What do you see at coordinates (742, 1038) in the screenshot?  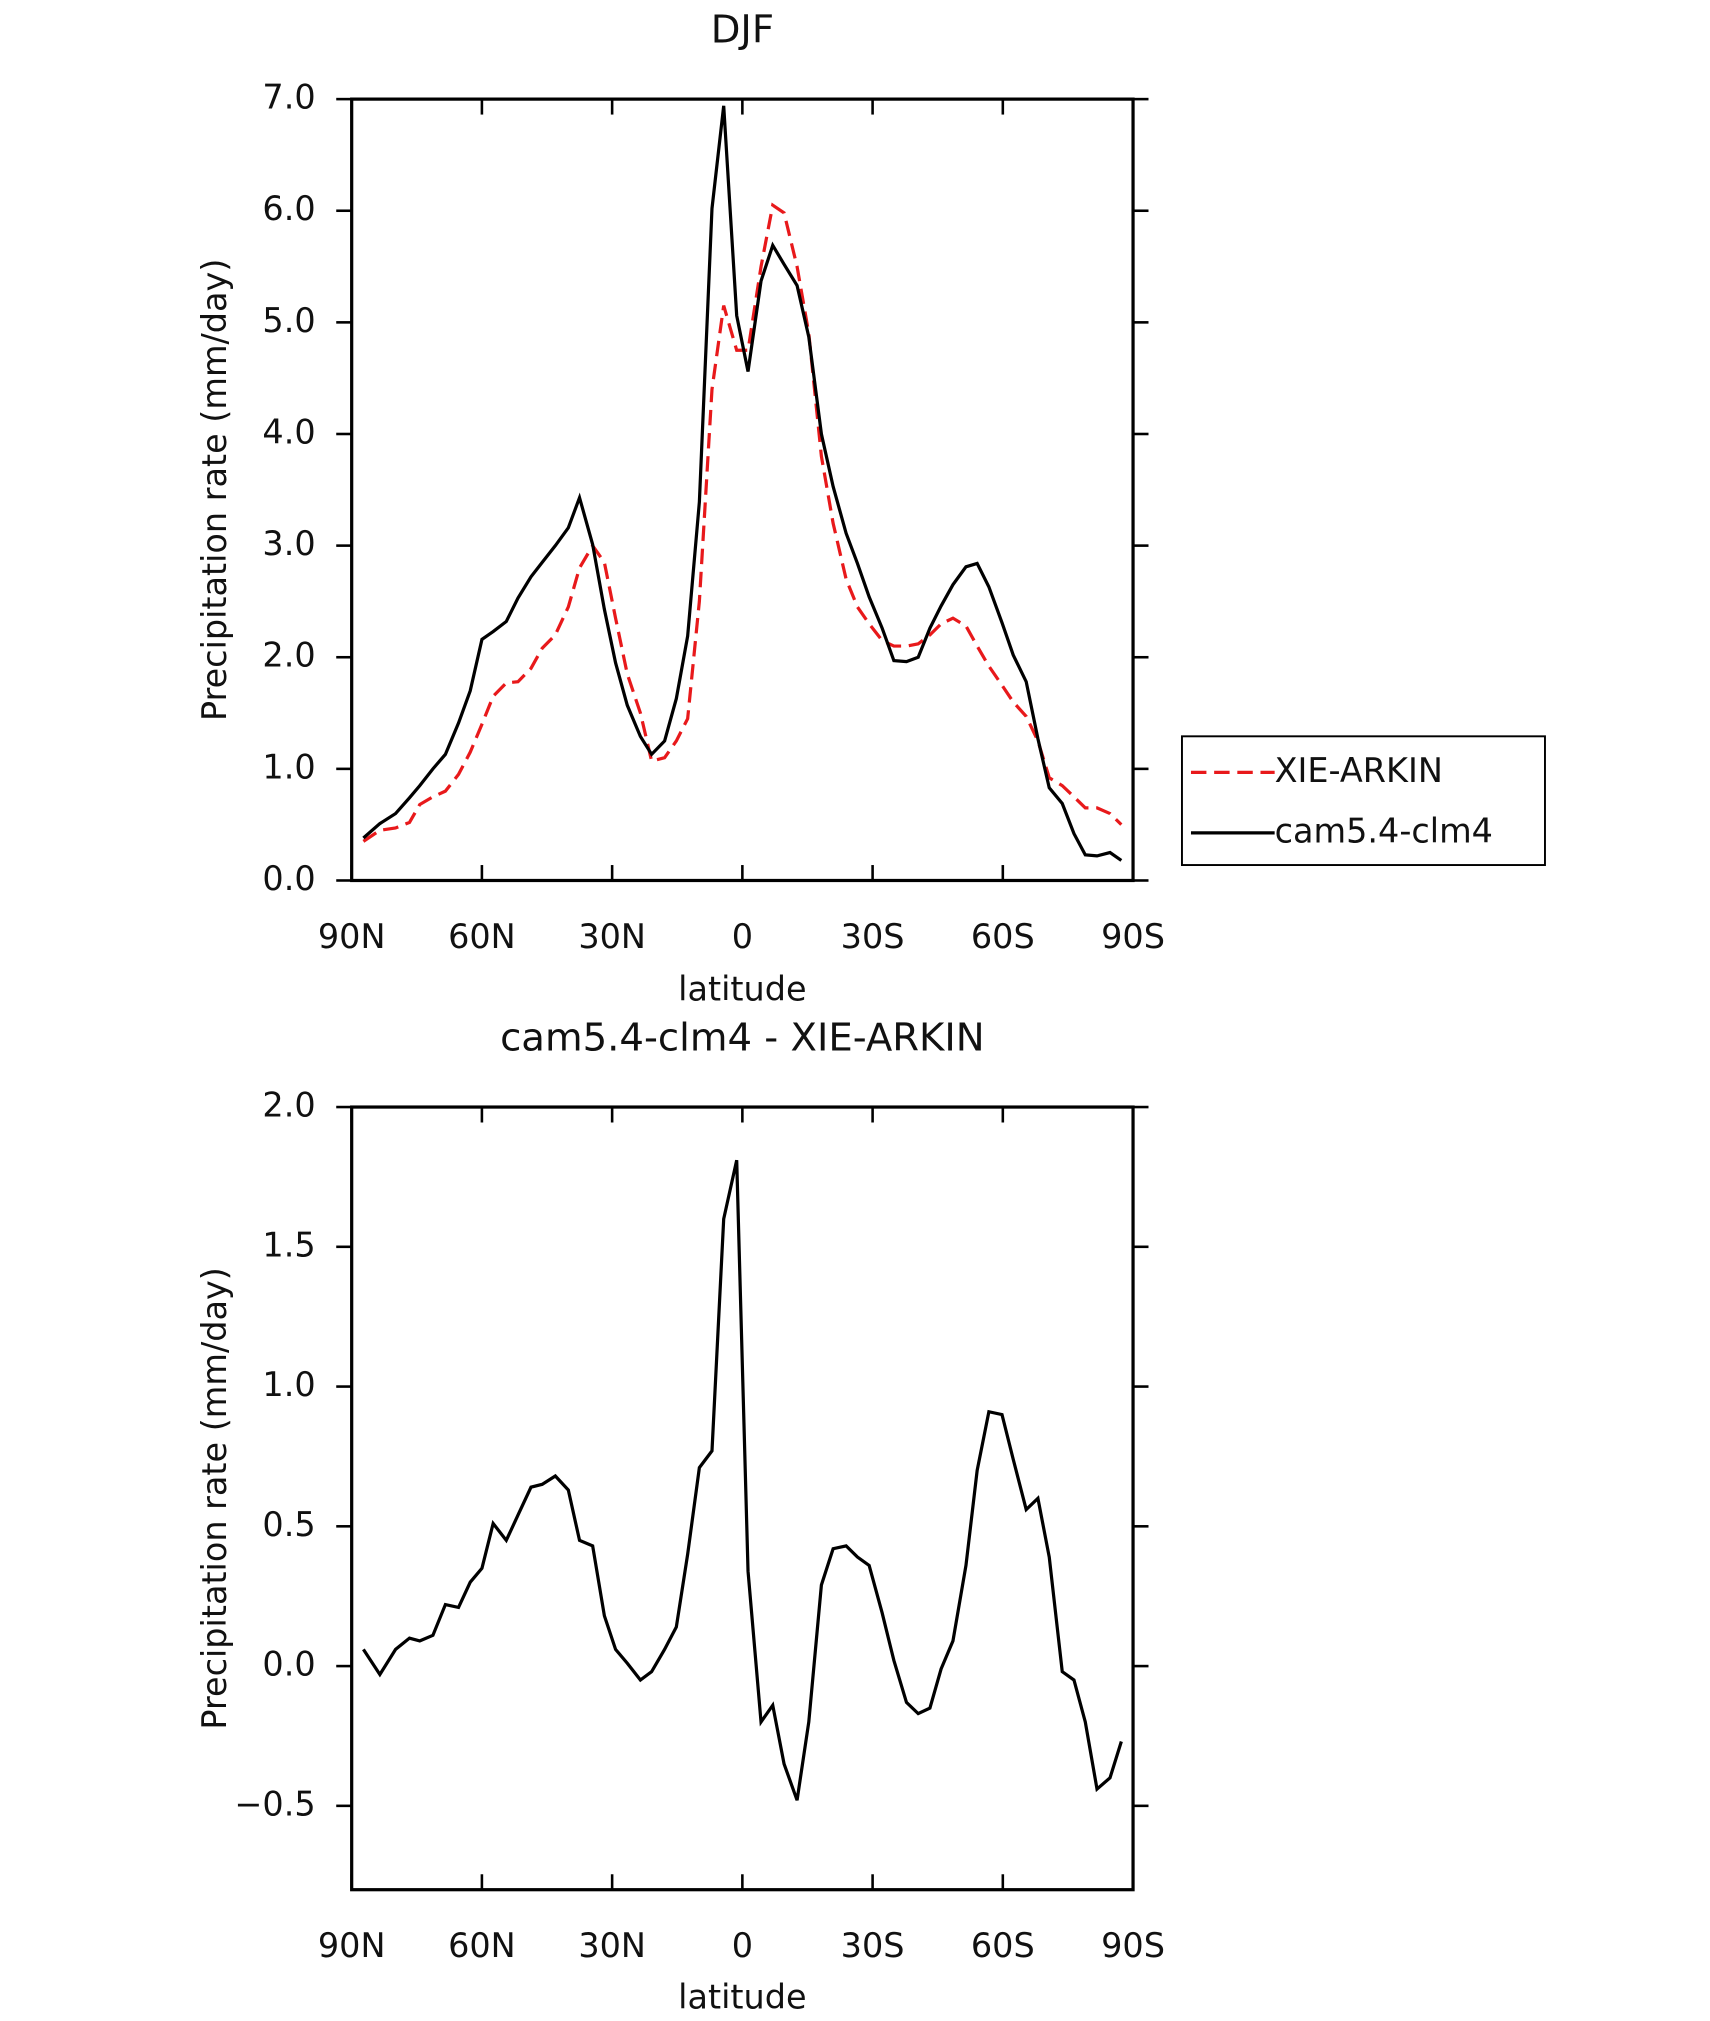 I see `chart-title: cam5.4-clm4 - XIE-ARKIN` at bounding box center [742, 1038].